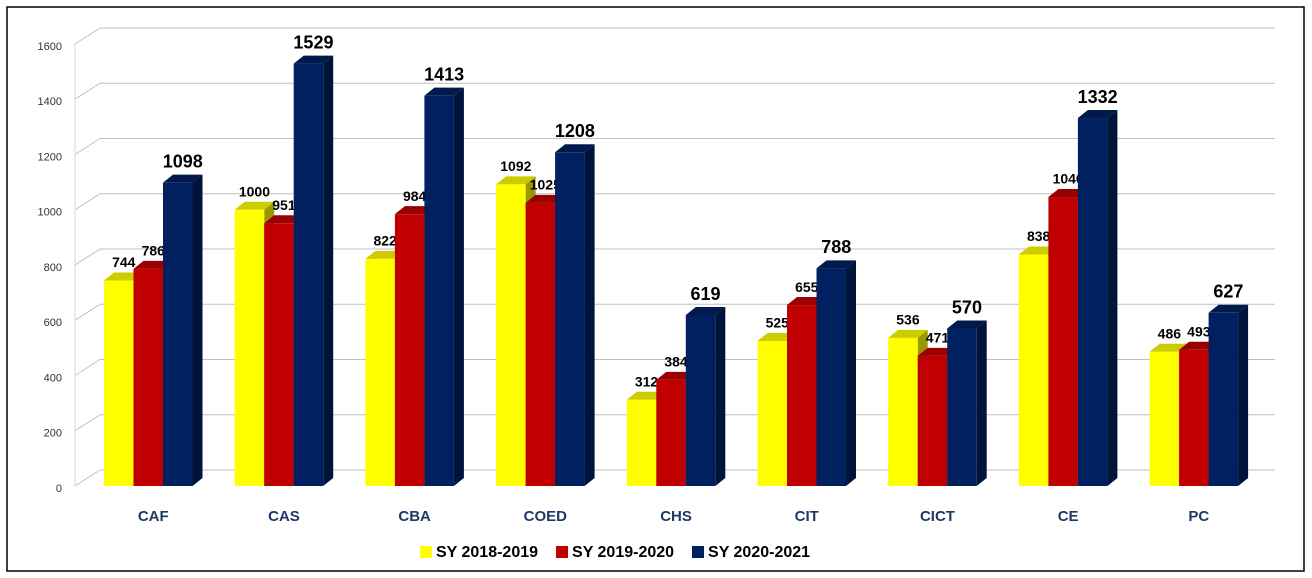  What do you see at coordinates (50, 157) in the screenshot?
I see `y-tick-label: 1200` at bounding box center [50, 157].